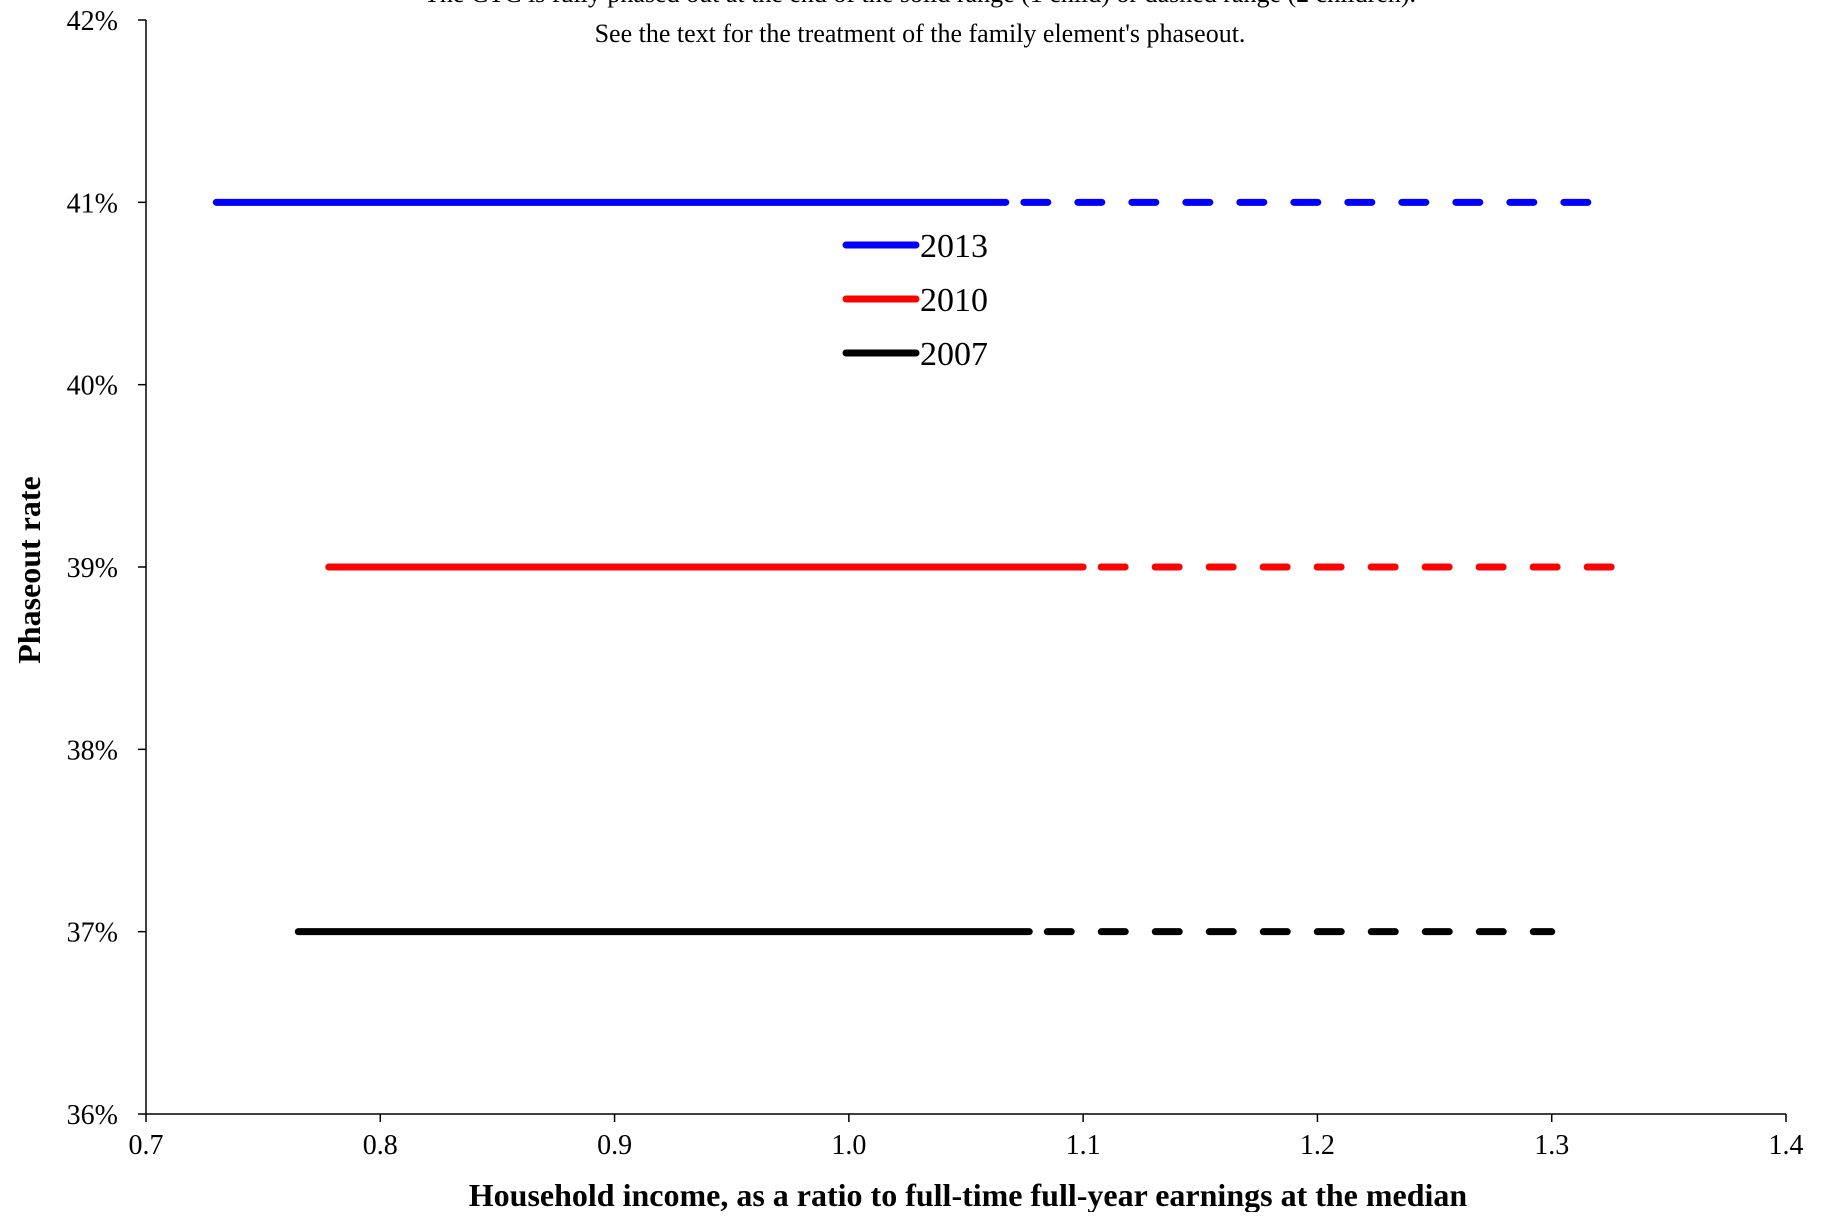 The image size is (1824, 1217). I want to click on x-tick-label: 1.3, so click(1551, 1145).